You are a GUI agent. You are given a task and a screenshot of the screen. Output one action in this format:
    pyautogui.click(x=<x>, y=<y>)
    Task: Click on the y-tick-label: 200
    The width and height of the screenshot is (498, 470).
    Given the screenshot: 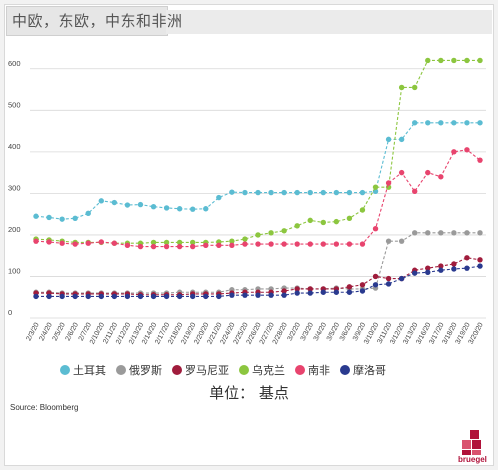 What is the action you would take?
    pyautogui.click(x=14, y=229)
    